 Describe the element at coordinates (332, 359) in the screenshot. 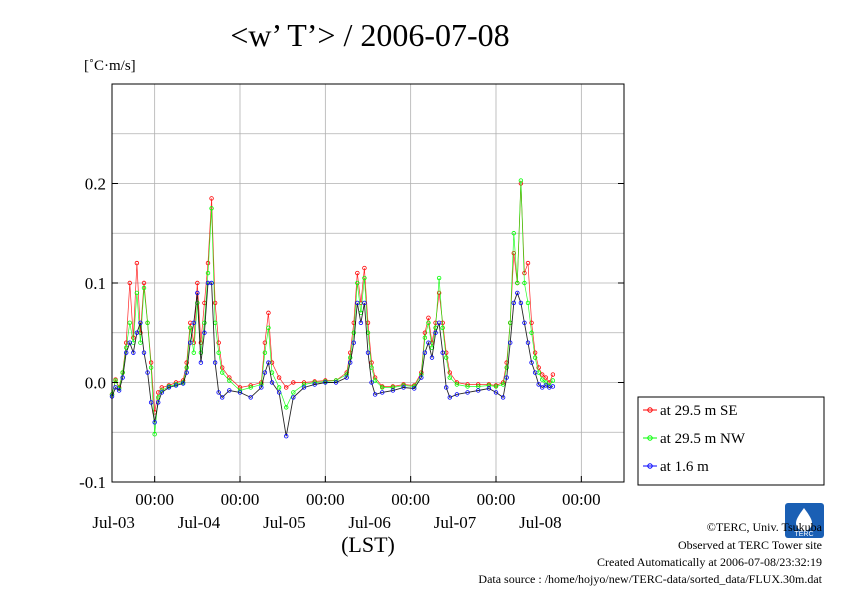

I see `series-line` at that location.